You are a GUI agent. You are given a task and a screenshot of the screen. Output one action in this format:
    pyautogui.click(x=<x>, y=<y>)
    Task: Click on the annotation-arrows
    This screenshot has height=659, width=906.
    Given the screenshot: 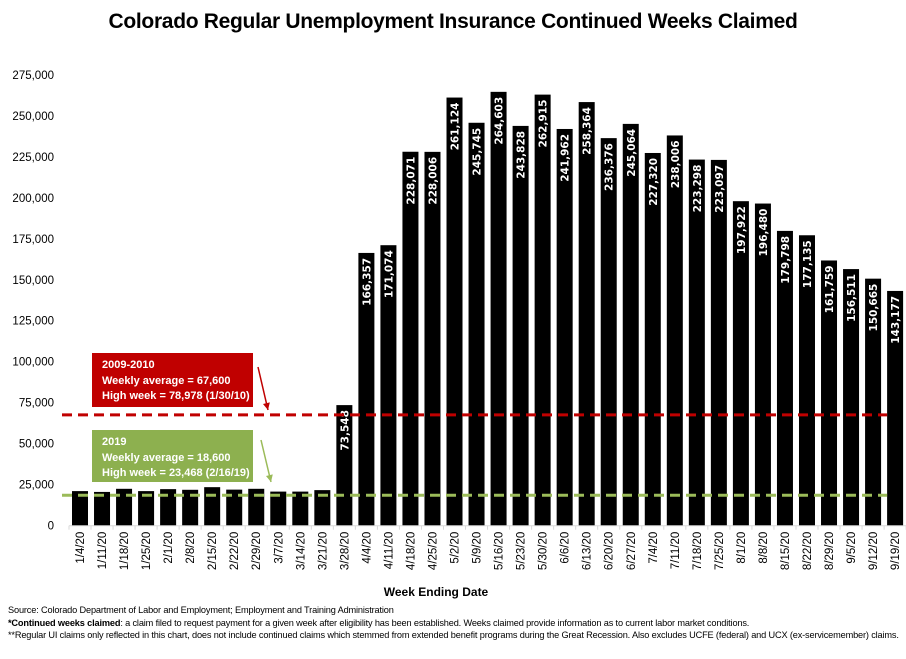 What is the action you would take?
    pyautogui.click(x=265, y=424)
    